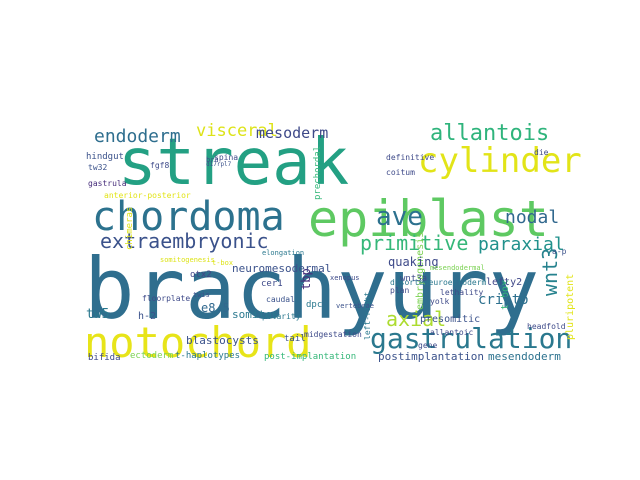  Describe the element at coordinates (147, 195) in the screenshot. I see `word-anterior-posterior: anterior-posterior` at that location.